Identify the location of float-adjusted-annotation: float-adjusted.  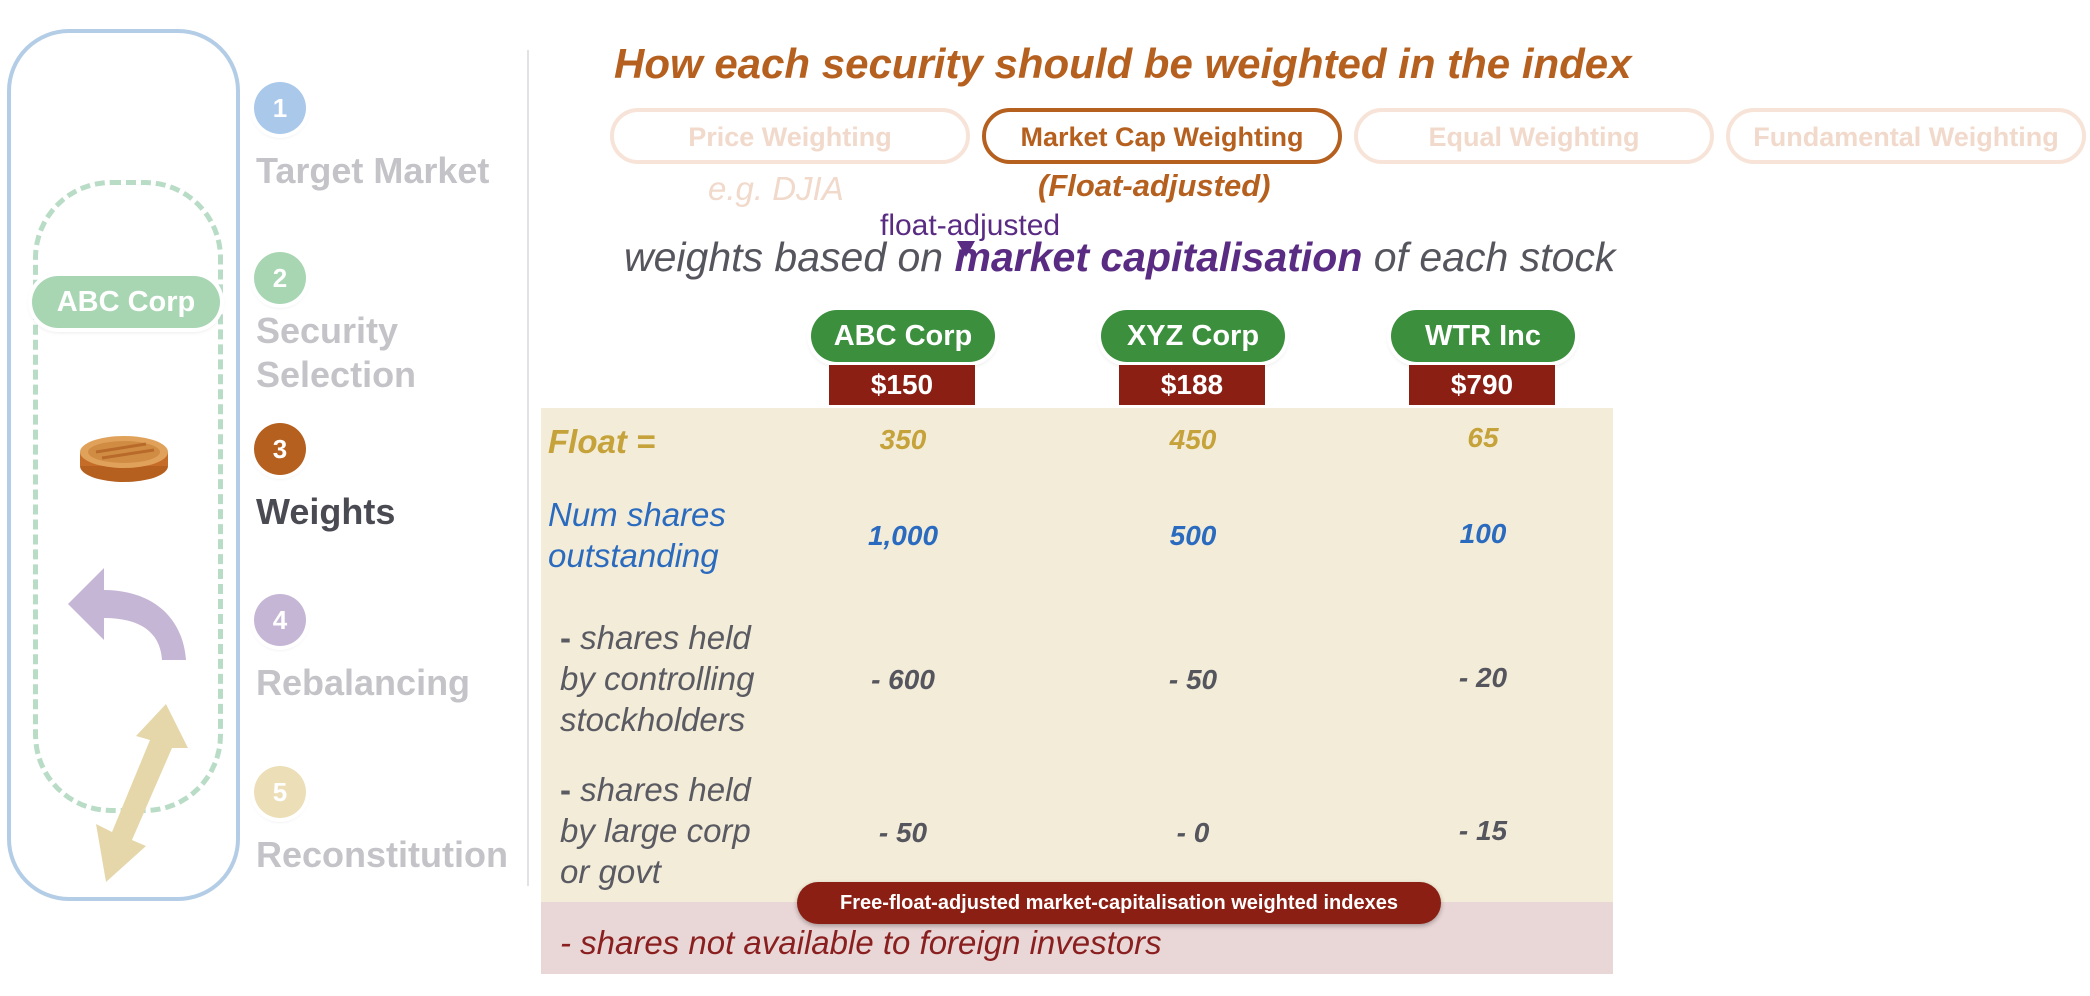
(970, 225).